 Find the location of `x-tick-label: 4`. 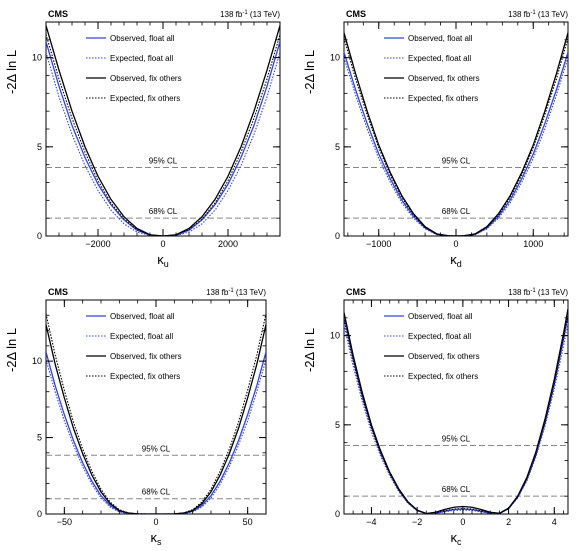

x-tick-label: 4 is located at coordinates (554, 522).